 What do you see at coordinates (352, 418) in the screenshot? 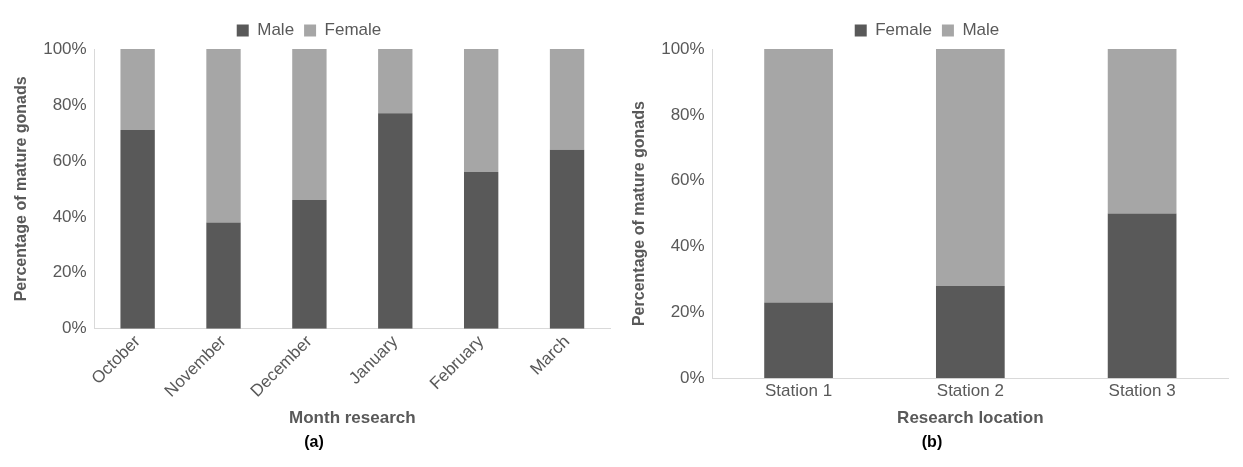
I see `x-axis-title: Month research` at bounding box center [352, 418].